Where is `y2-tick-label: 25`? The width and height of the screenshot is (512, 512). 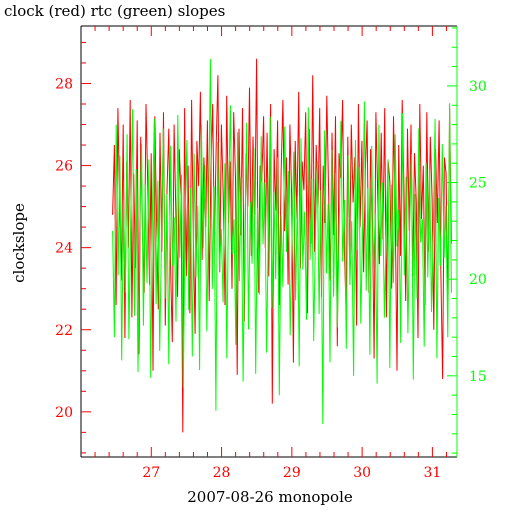 y2-tick-label: 25 is located at coordinates (478, 184).